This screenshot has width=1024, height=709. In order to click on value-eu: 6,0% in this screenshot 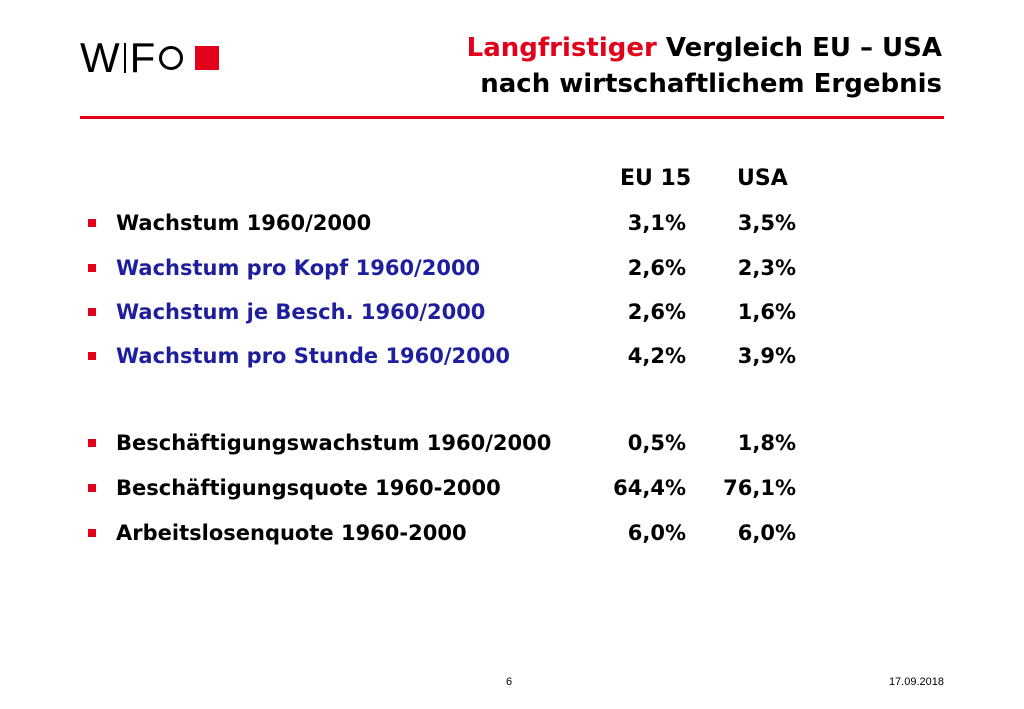, I will do `click(656, 533)`.